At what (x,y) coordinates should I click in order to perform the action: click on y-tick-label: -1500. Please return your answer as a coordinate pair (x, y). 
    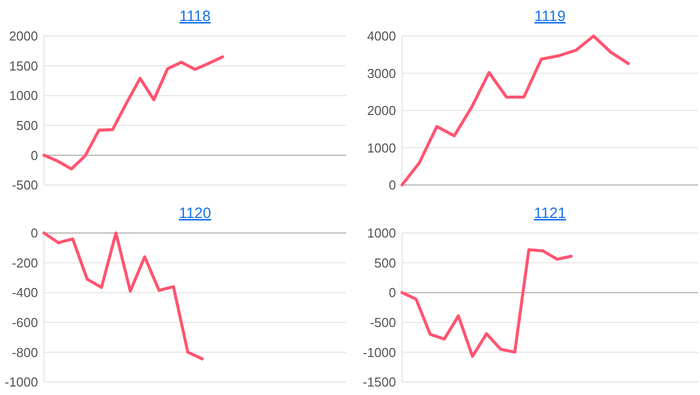
    Looking at the image, I should click on (379, 382).